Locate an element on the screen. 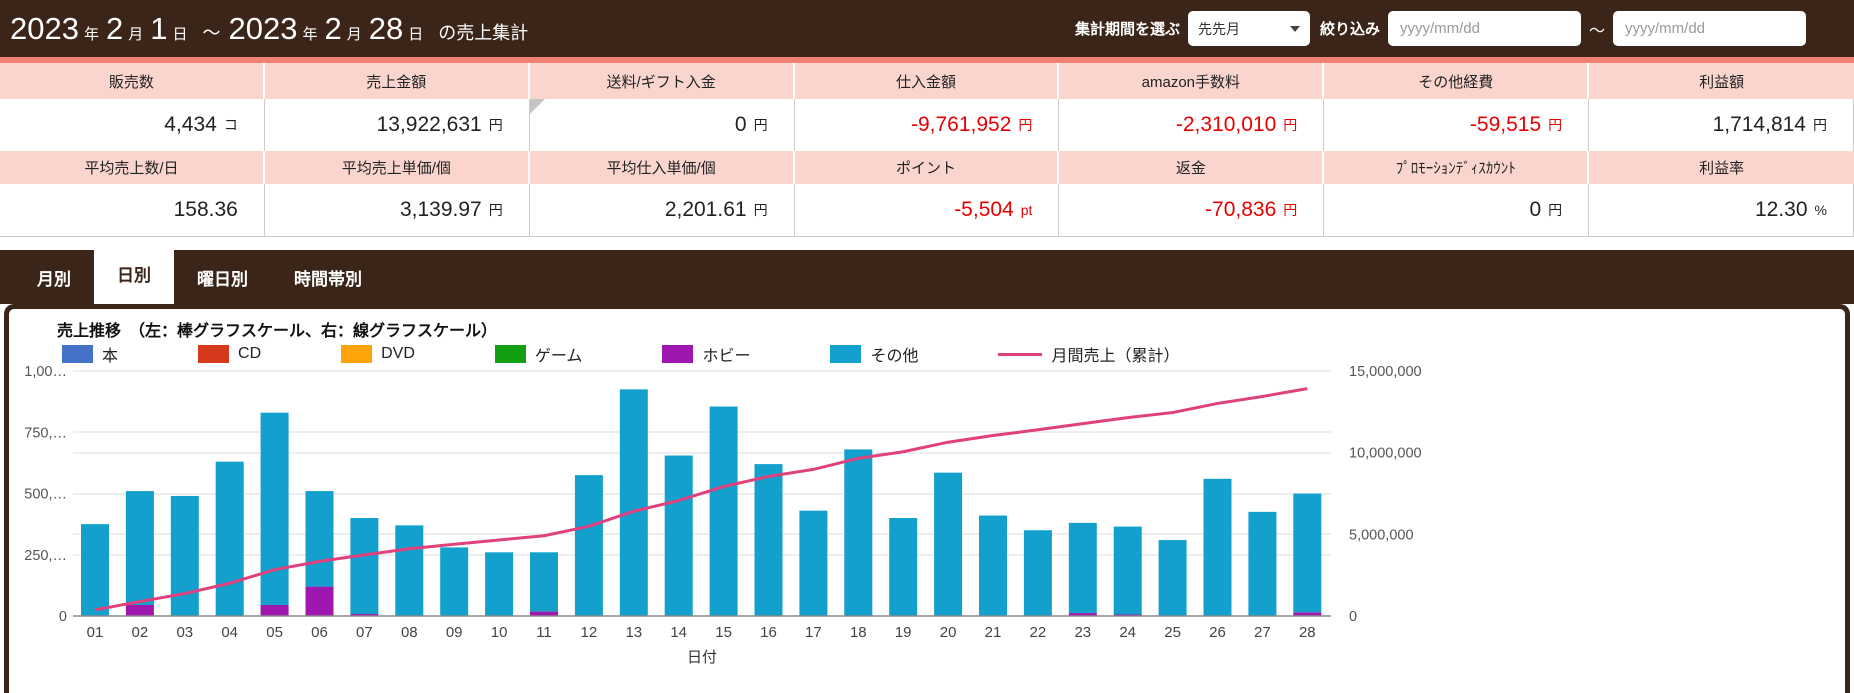 This screenshot has height=693, width=1854. date-to-input is located at coordinates (1709, 28).